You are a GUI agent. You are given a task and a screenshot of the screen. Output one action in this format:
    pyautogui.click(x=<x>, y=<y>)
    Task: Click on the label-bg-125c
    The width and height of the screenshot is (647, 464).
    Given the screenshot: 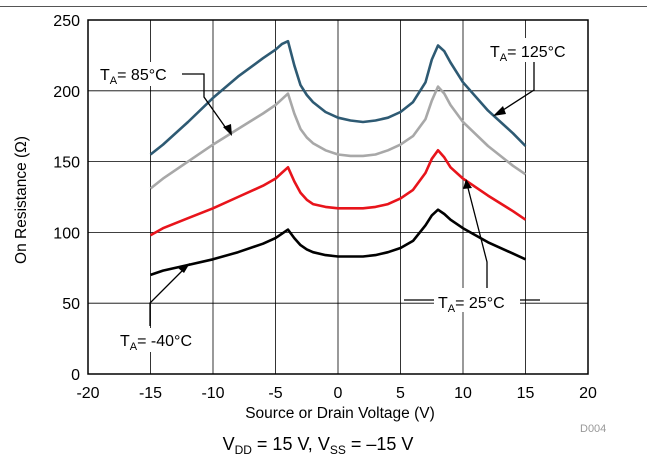 What is the action you would take?
    pyautogui.click(x=533, y=50)
    